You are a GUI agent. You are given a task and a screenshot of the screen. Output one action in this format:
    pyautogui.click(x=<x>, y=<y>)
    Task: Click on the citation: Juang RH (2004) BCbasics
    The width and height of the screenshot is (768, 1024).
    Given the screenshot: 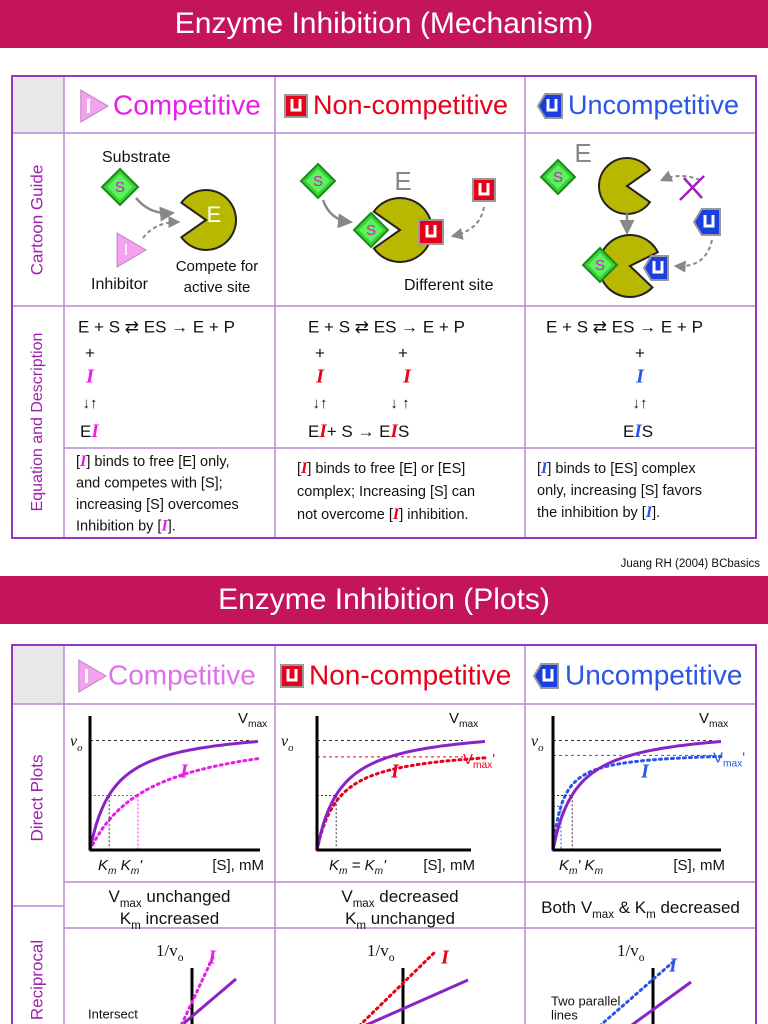 What is the action you would take?
    pyautogui.click(x=691, y=564)
    